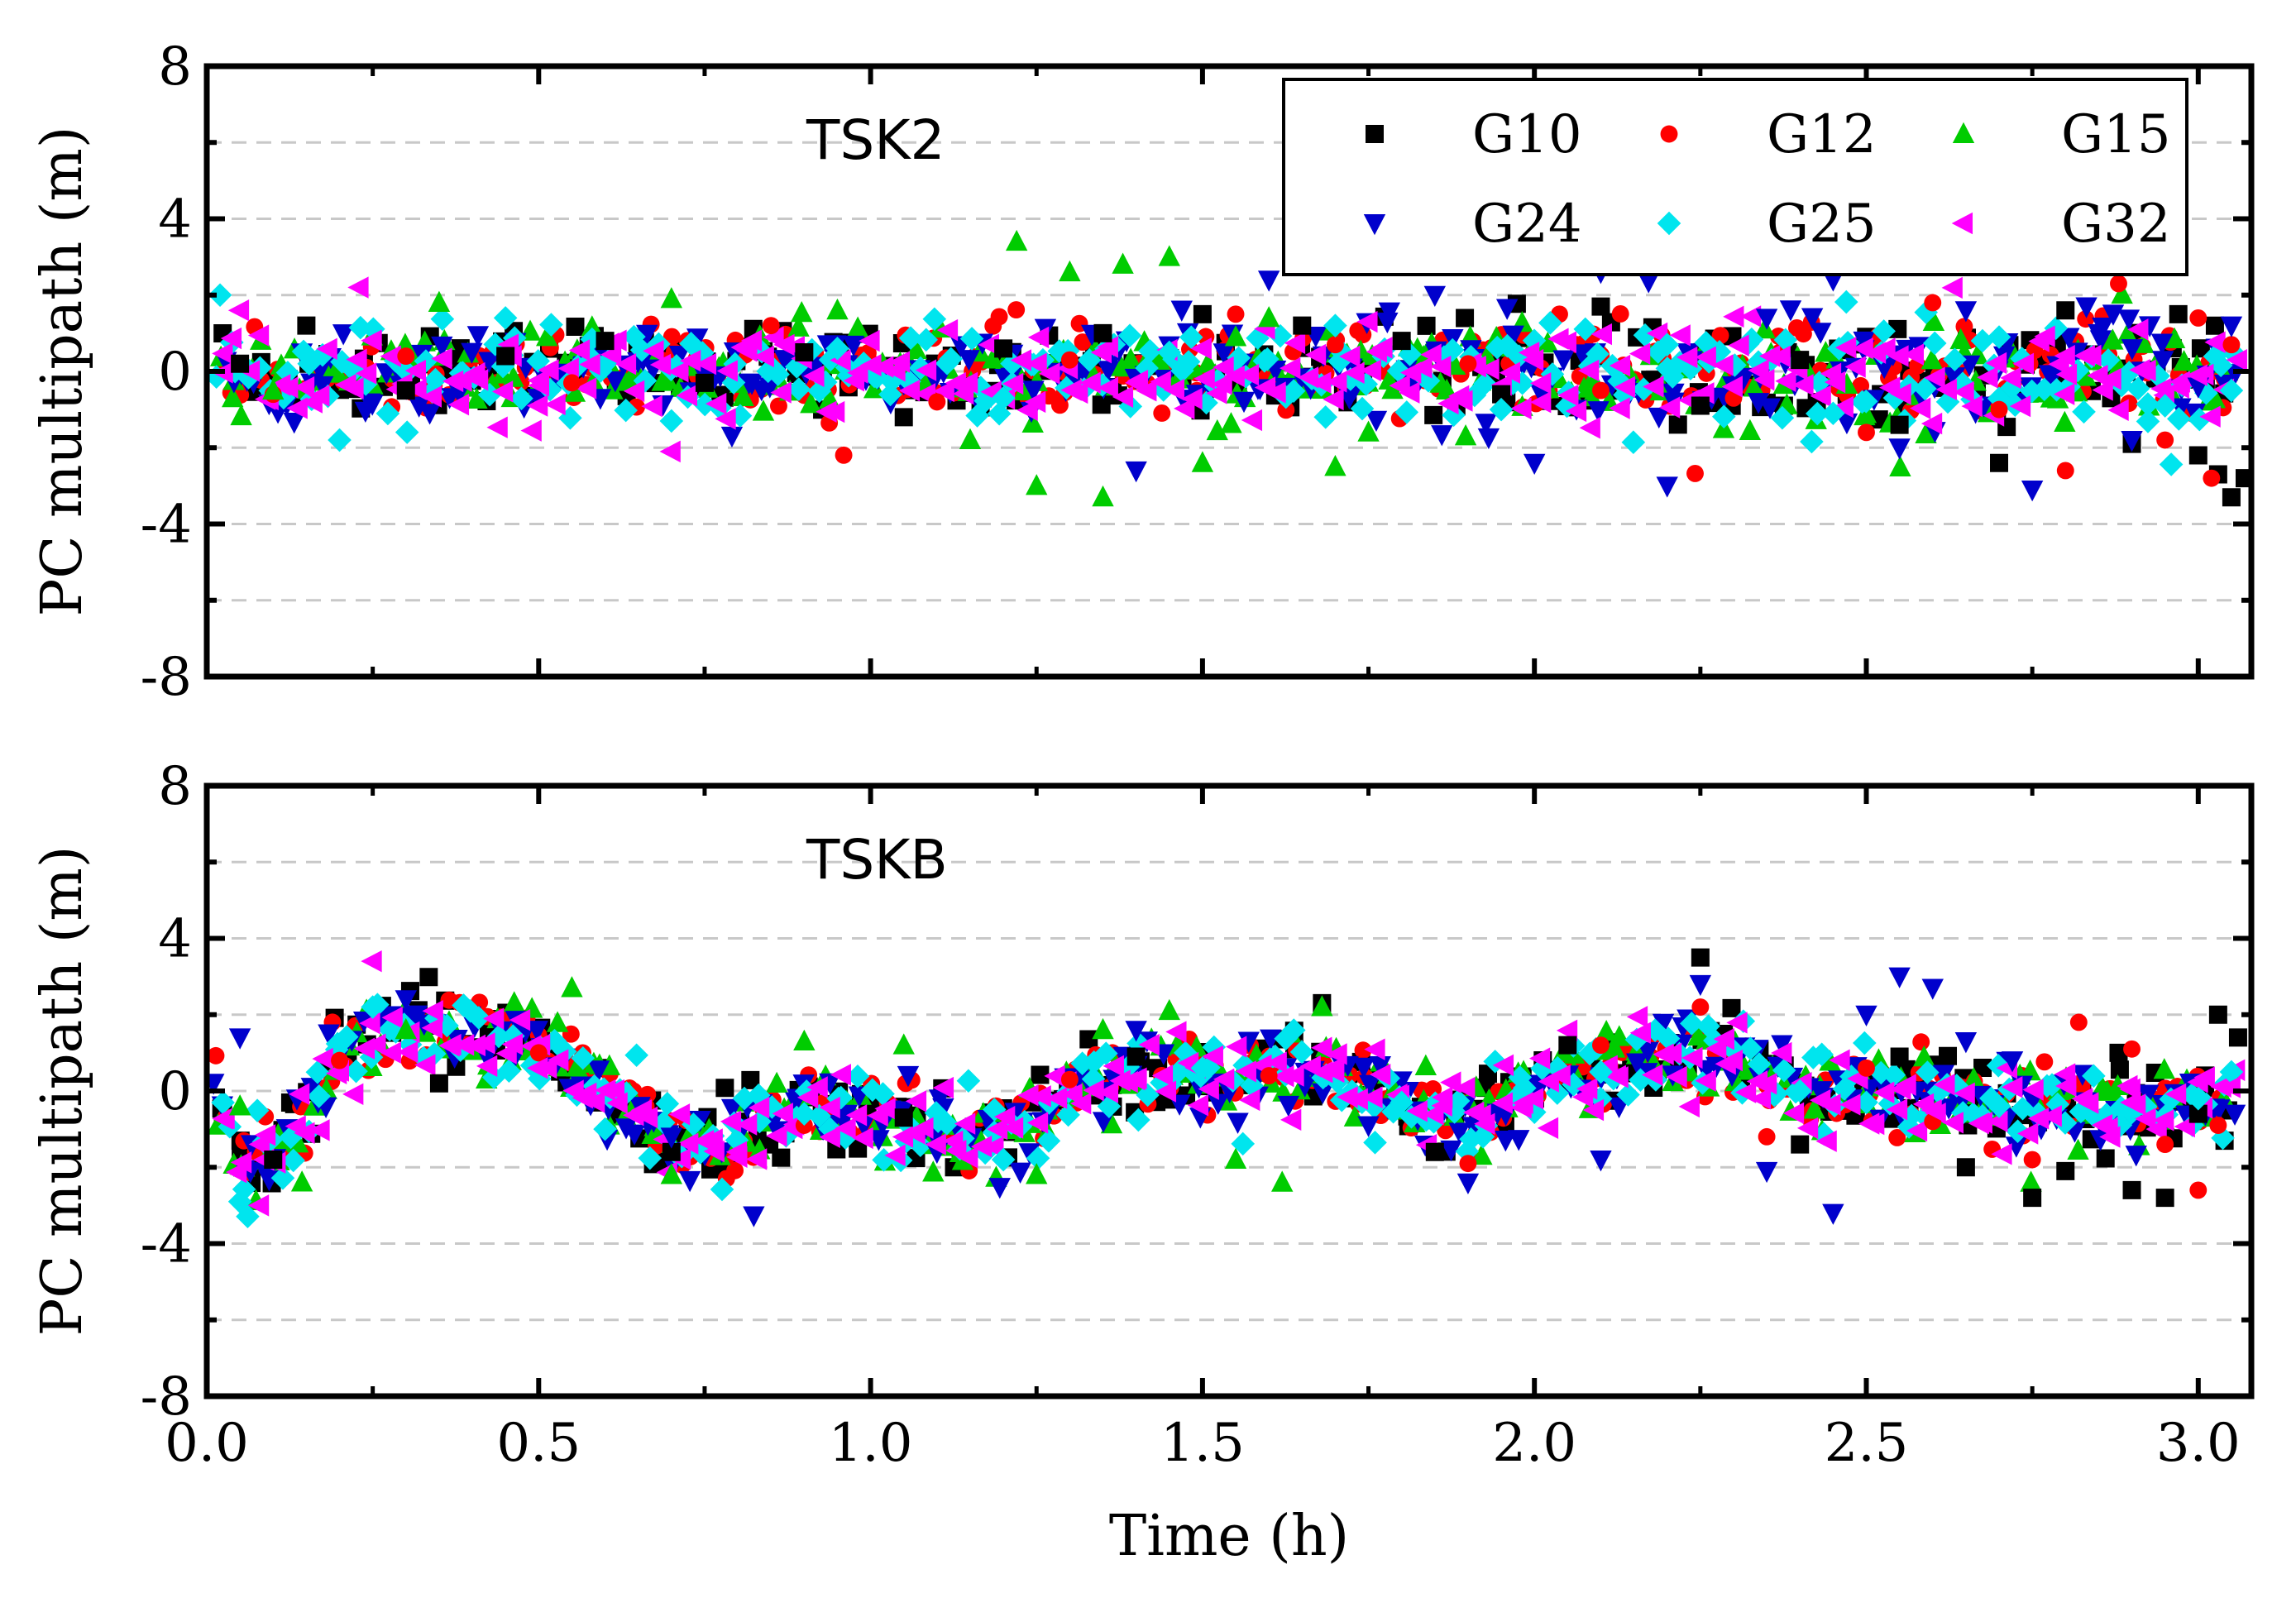 The height and width of the screenshot is (1598, 2296). Describe the element at coordinates (2116, 224) in the screenshot. I see `legend-label-g32: G32` at that location.